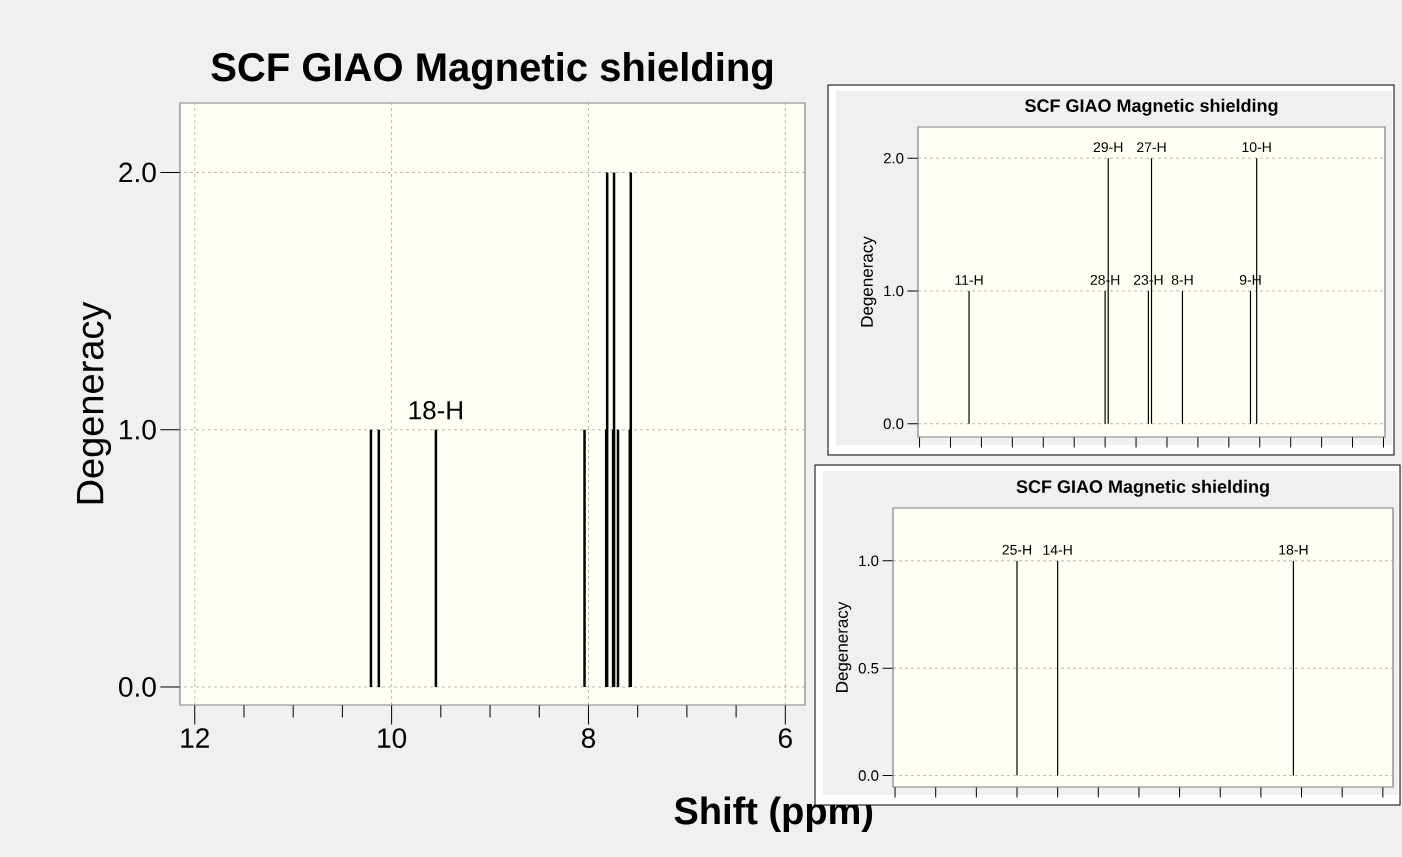  Describe the element at coordinates (1182, 279) in the screenshot. I see `annotation: 8-H` at that location.